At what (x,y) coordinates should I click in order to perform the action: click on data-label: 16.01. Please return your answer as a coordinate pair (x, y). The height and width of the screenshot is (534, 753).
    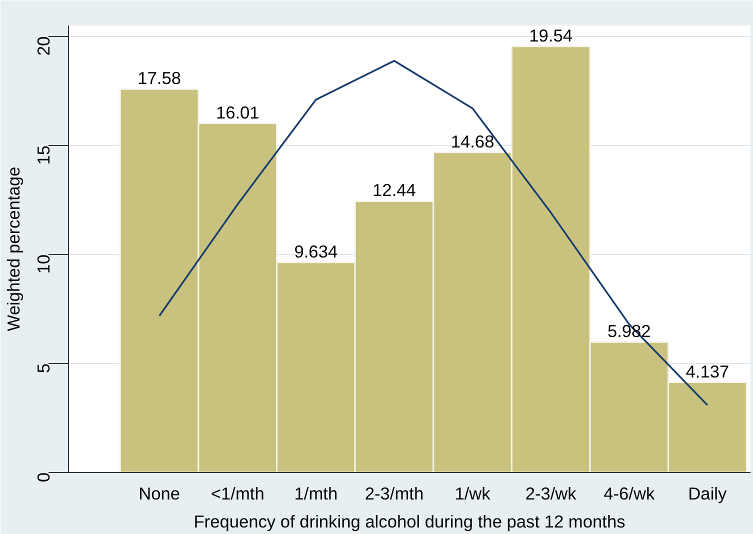
    Looking at the image, I should click on (238, 112).